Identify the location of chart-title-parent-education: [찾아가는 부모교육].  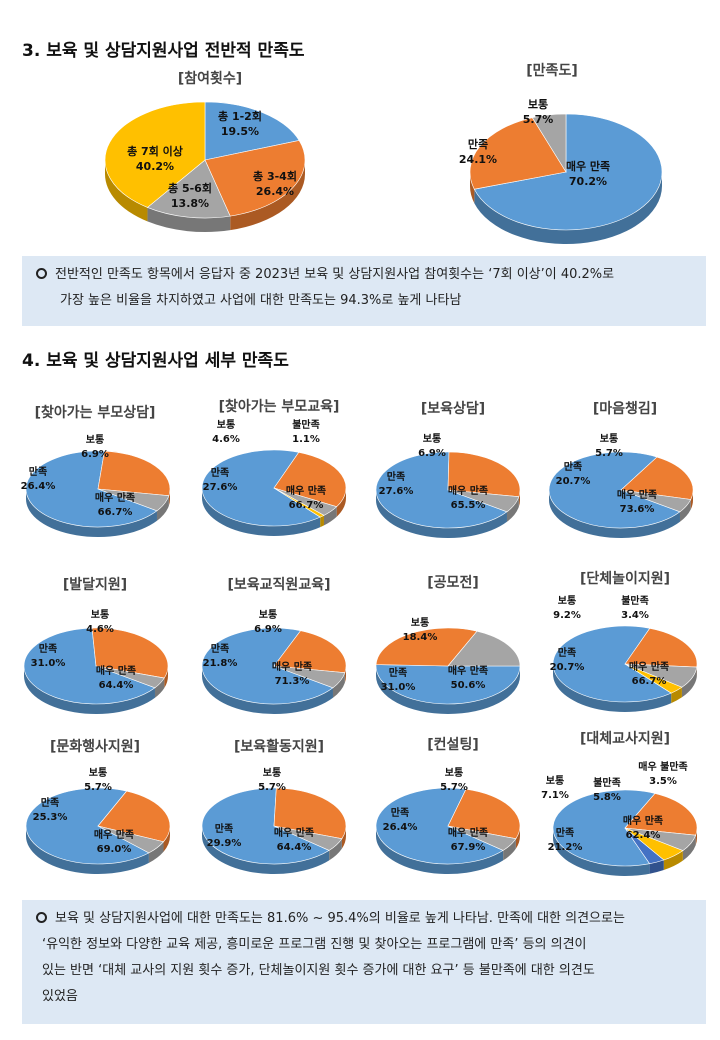
(279, 407).